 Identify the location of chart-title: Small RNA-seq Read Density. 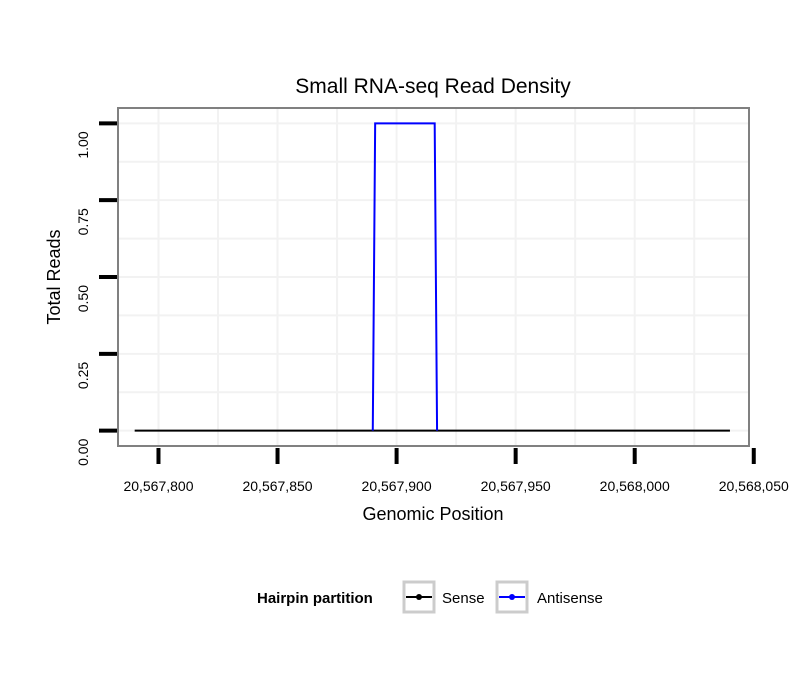
(433, 86).